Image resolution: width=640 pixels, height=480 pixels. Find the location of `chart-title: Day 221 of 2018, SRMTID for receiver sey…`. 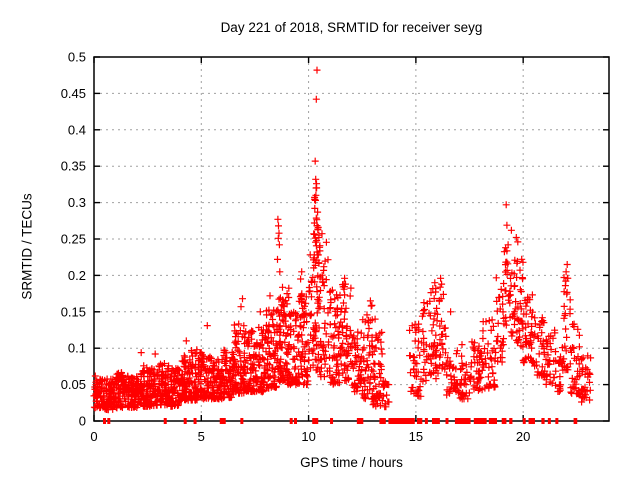

chart-title: Day 221 of 2018, SRMTID for receiver sey… is located at coordinates (351, 27).